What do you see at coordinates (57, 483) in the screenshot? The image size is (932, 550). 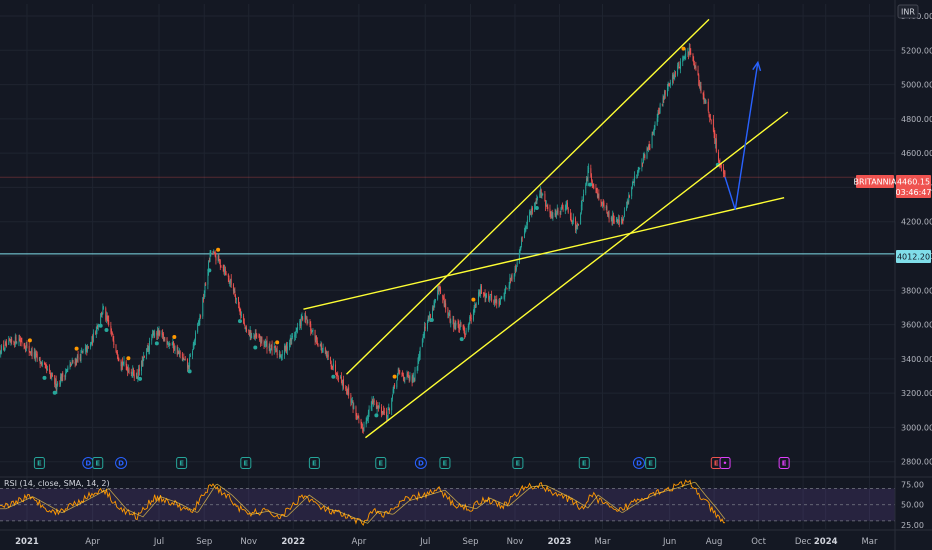 I see `rsi-title-bar: RSI (14, close, SMA, 14, 2)` at bounding box center [57, 483].